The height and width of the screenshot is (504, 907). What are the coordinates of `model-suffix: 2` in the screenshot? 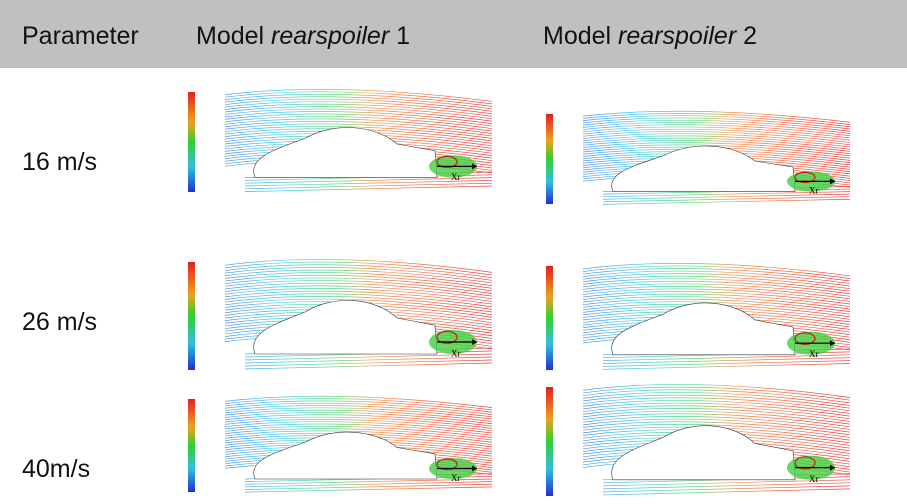 It's located at (750, 36).